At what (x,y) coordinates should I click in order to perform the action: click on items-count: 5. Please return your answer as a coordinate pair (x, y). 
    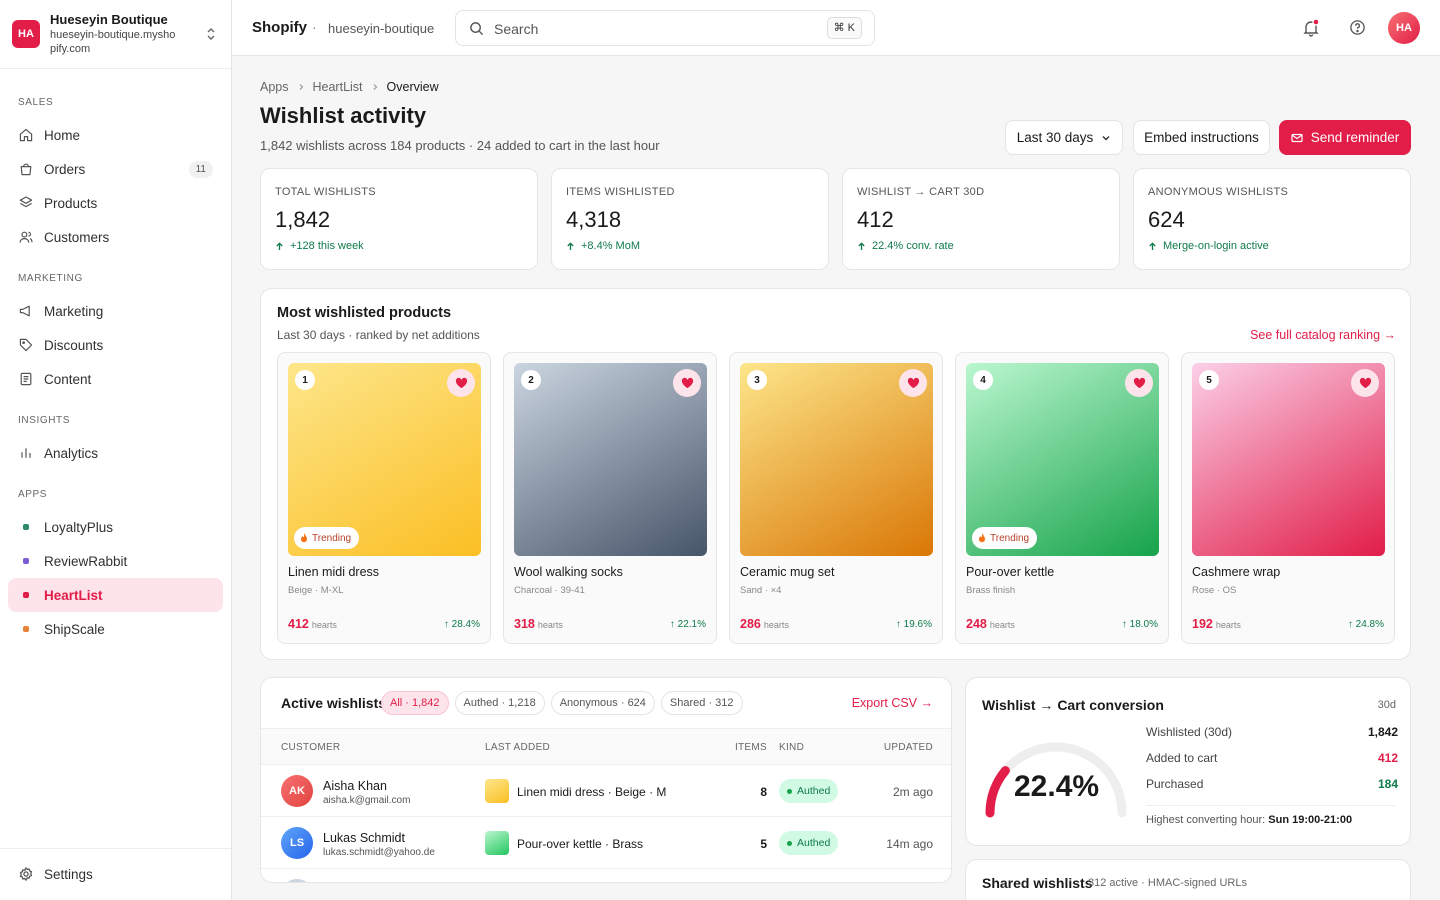
    Looking at the image, I should click on (763, 844).